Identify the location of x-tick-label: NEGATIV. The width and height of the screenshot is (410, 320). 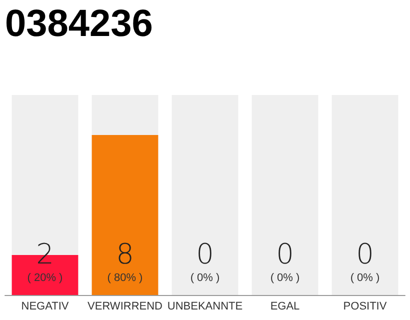
(45, 306).